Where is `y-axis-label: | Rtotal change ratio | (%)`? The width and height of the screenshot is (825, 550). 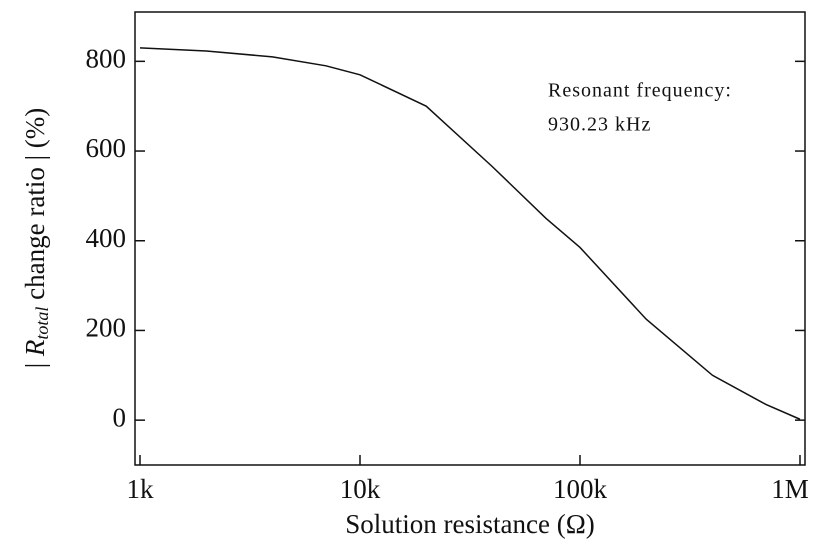 y-axis-label: | Rtotal change ratio | (%) is located at coordinates (36, 238).